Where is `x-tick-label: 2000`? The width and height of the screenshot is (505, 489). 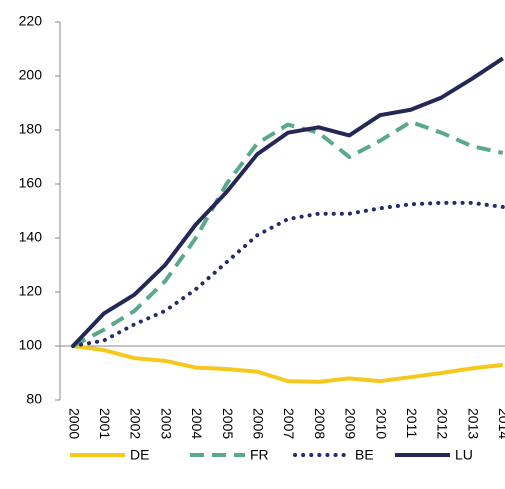 x-tick-label: 2000 is located at coordinates (74, 423).